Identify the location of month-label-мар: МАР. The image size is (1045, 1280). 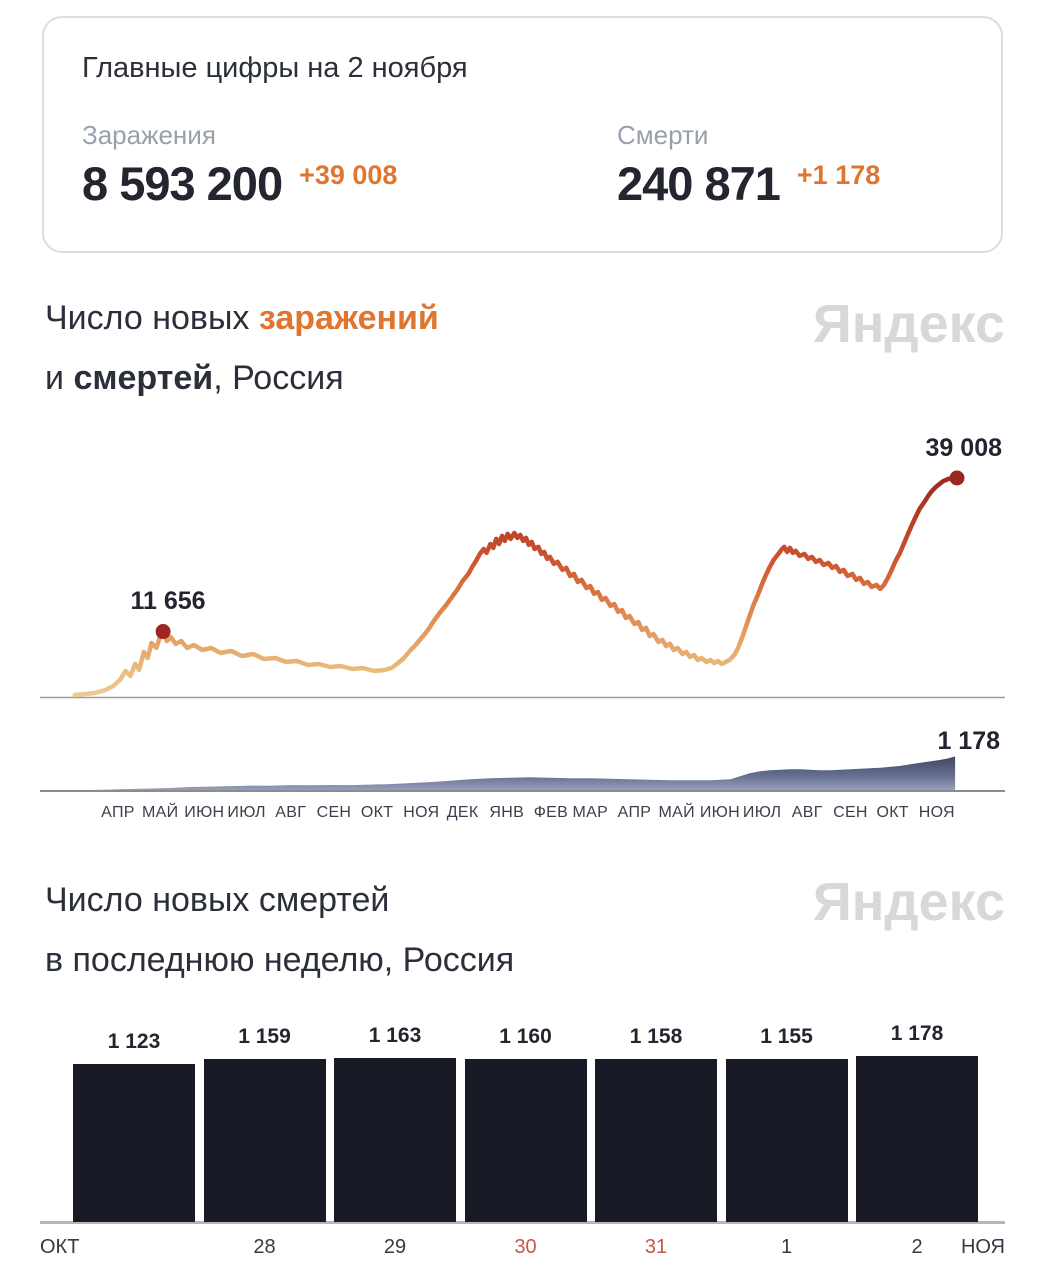
(590, 812).